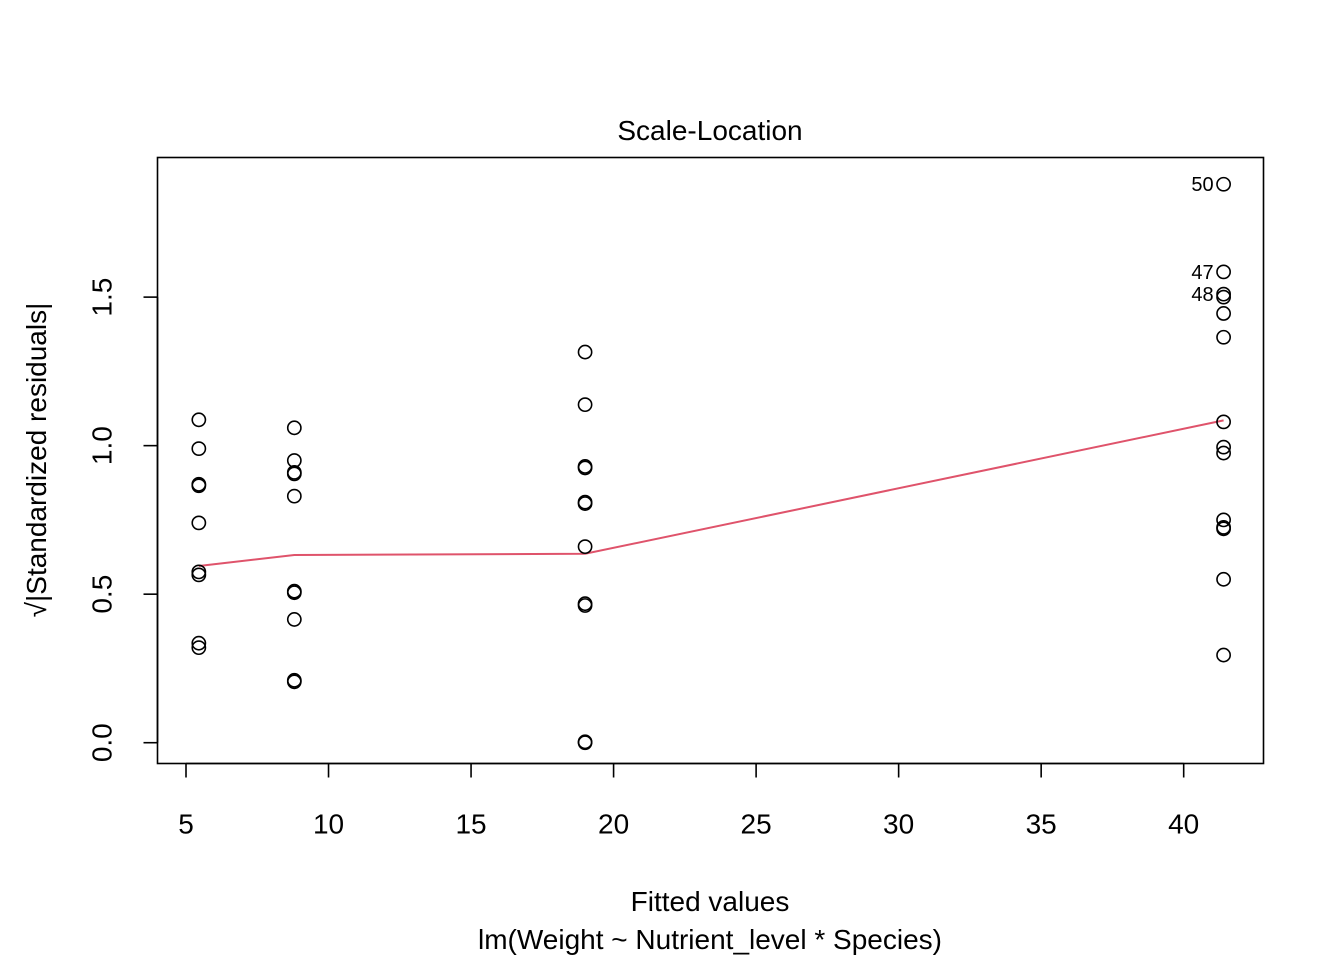 The height and width of the screenshot is (960, 1344). Describe the element at coordinates (36, 460) in the screenshot. I see `y-axis-label: √|Standardized residuals|` at that location.